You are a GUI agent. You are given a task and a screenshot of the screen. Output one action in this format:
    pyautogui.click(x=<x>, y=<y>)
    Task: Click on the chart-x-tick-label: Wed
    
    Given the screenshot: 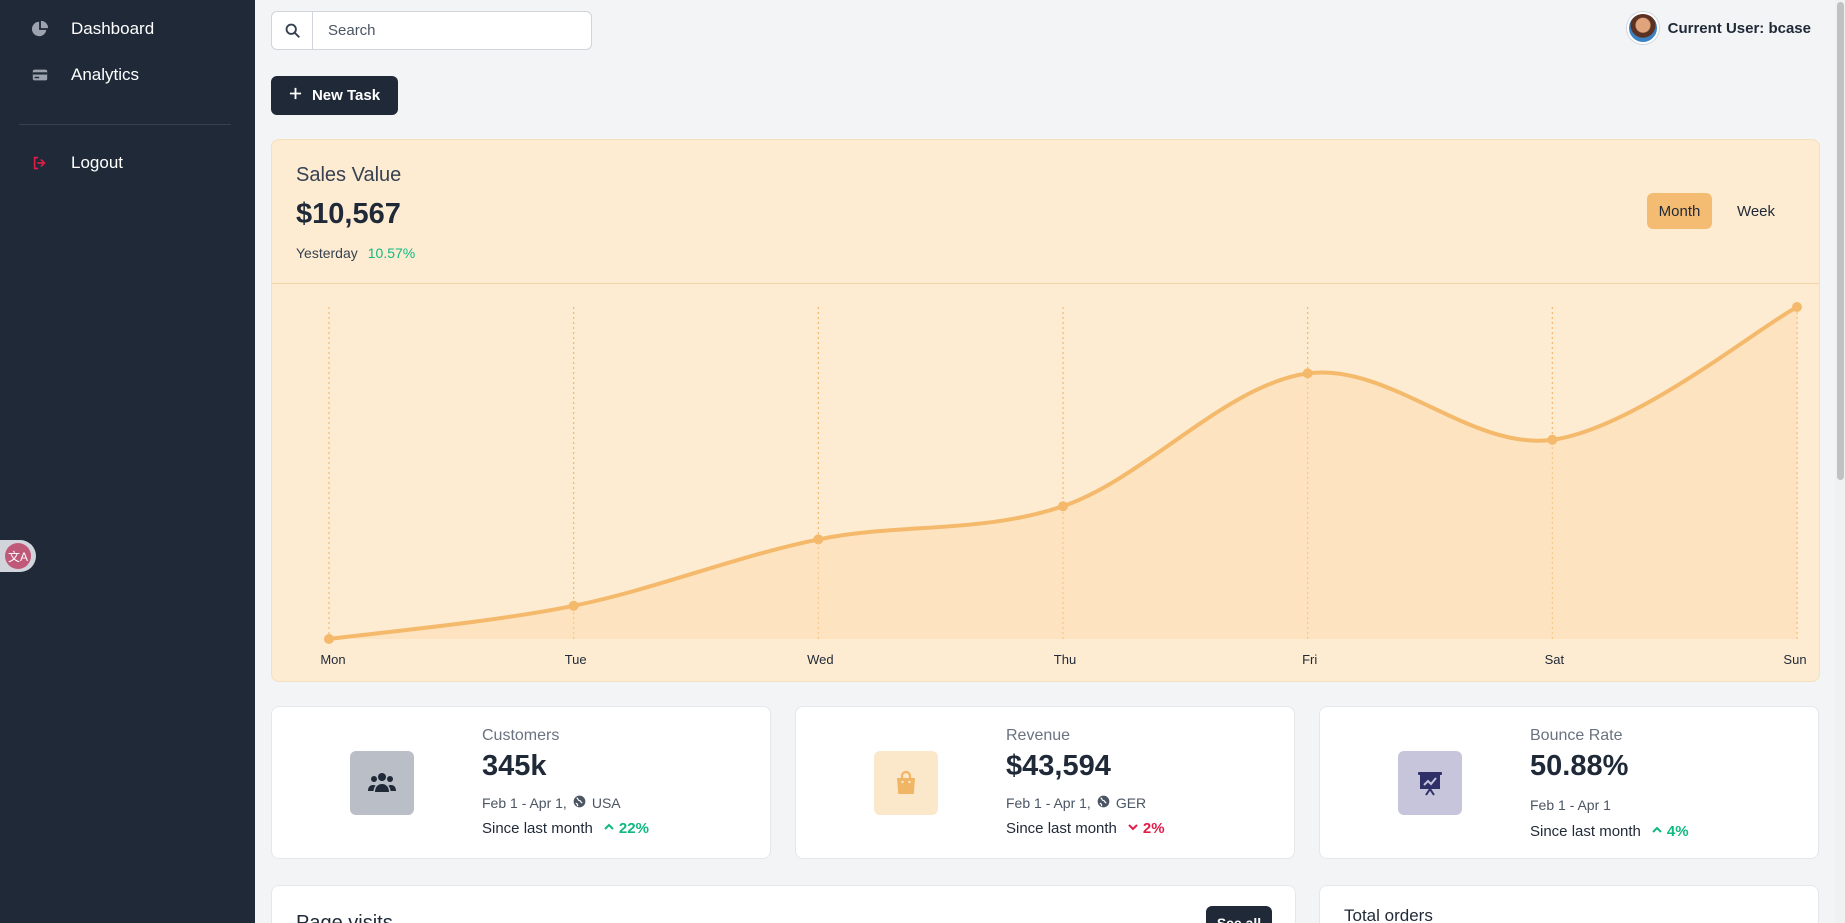 What is the action you would take?
    pyautogui.click(x=820, y=659)
    